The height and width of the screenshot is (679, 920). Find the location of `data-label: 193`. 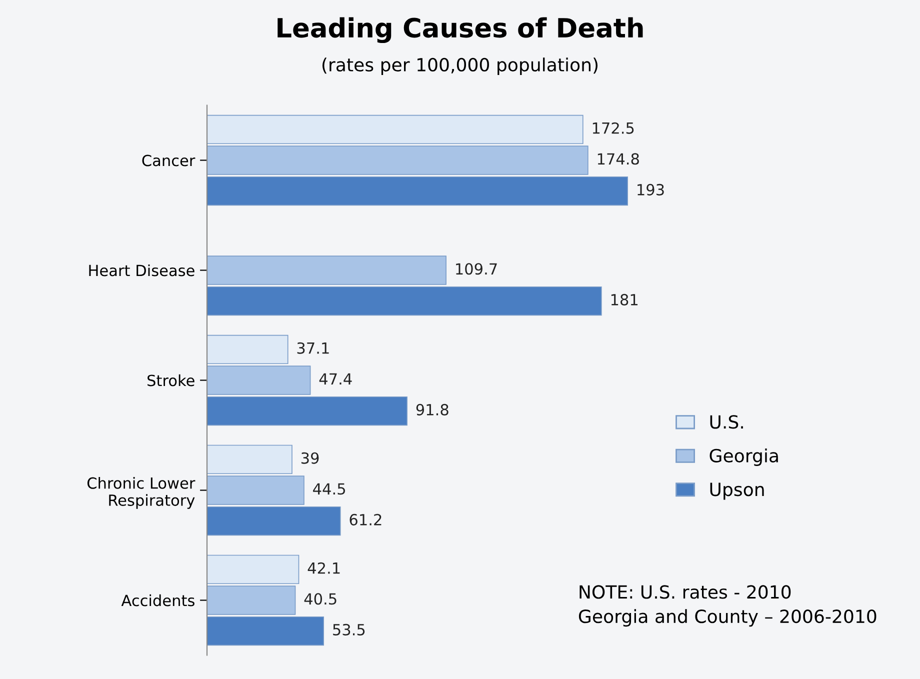

data-label: 193 is located at coordinates (651, 190).